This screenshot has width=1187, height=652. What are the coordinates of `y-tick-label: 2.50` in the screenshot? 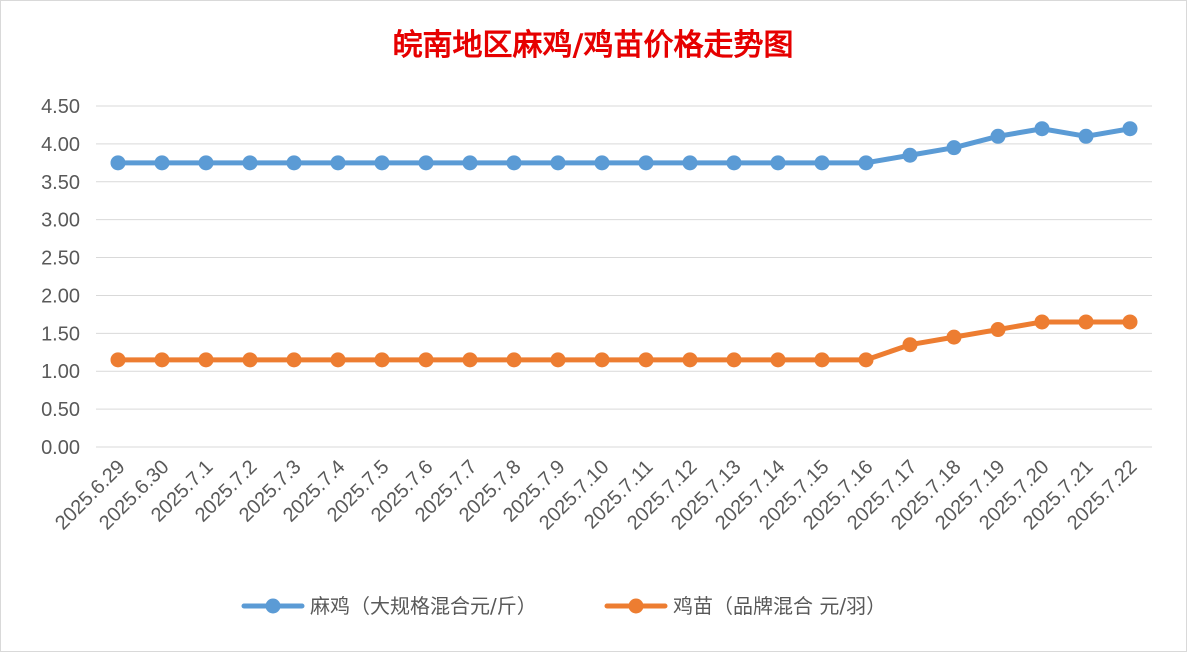 It's located at (60, 259).